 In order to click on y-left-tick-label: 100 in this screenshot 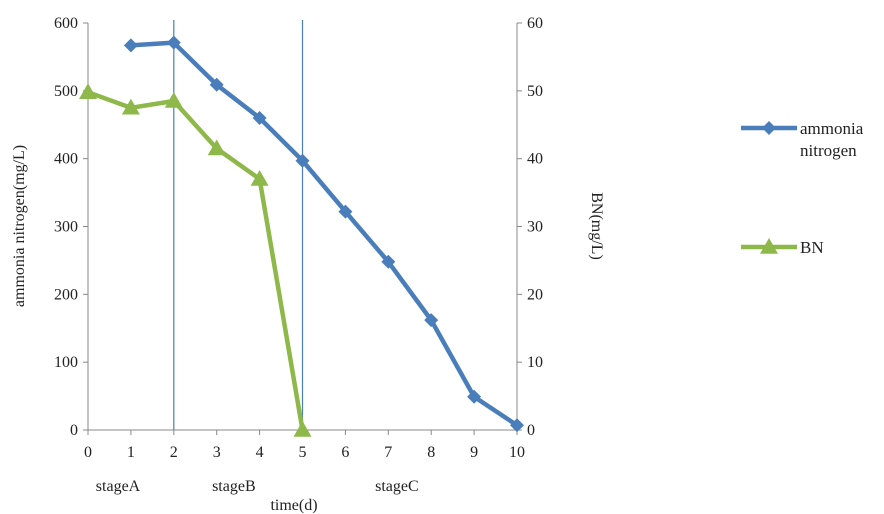, I will do `click(66, 362)`.